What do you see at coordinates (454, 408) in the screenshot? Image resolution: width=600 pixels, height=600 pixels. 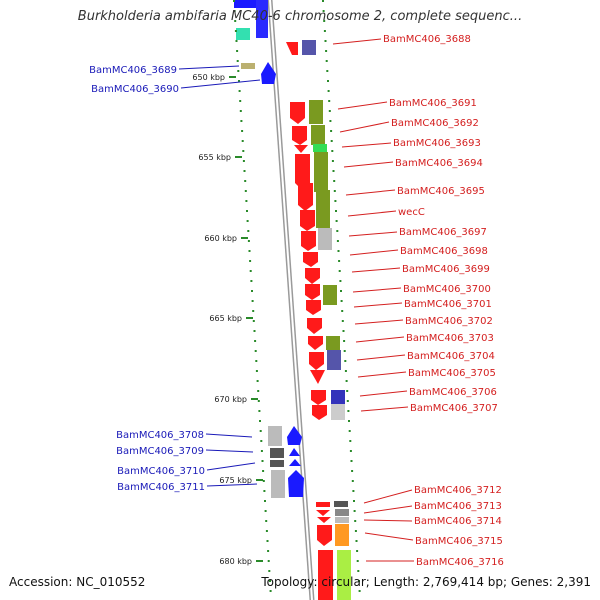 I see `label-3707: BamMC406_3707` at bounding box center [454, 408].